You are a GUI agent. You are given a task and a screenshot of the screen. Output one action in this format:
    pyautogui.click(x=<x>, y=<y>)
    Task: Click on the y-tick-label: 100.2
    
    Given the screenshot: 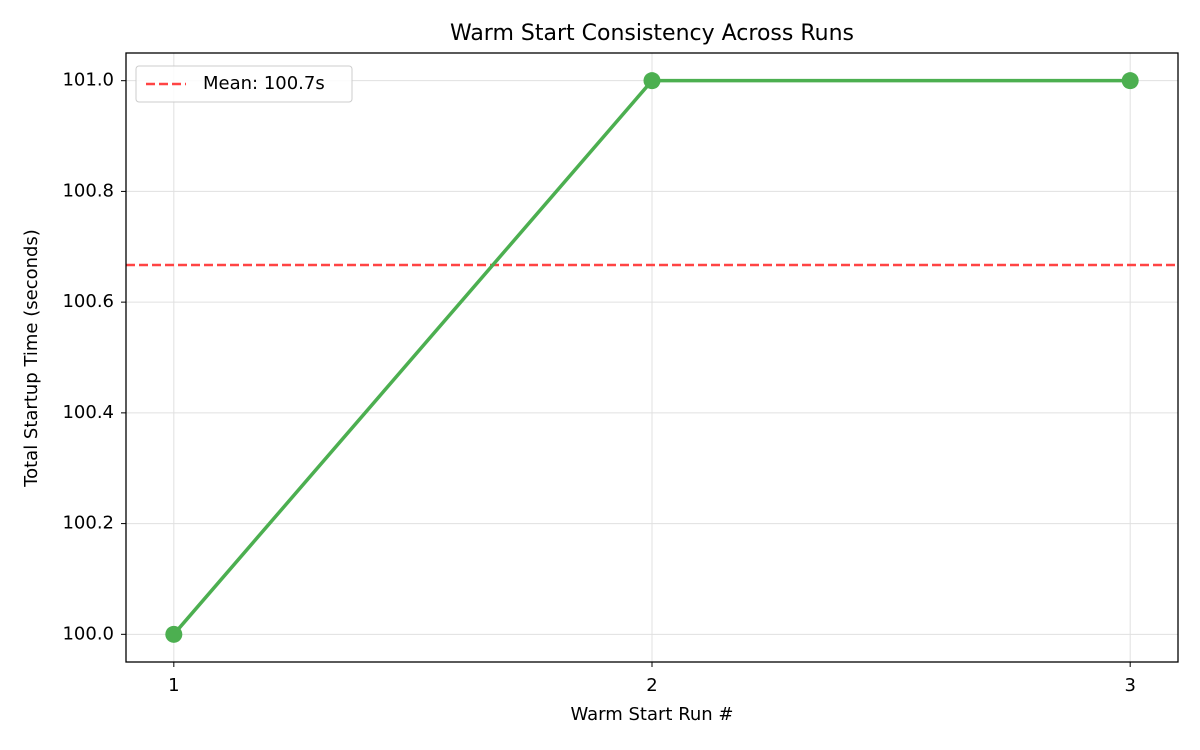 What is the action you would take?
    pyautogui.click(x=88, y=523)
    